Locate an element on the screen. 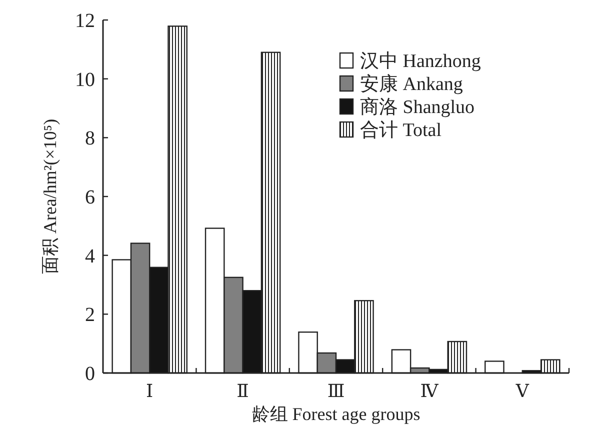  x-tick-label: Ⅱ is located at coordinates (242, 391).